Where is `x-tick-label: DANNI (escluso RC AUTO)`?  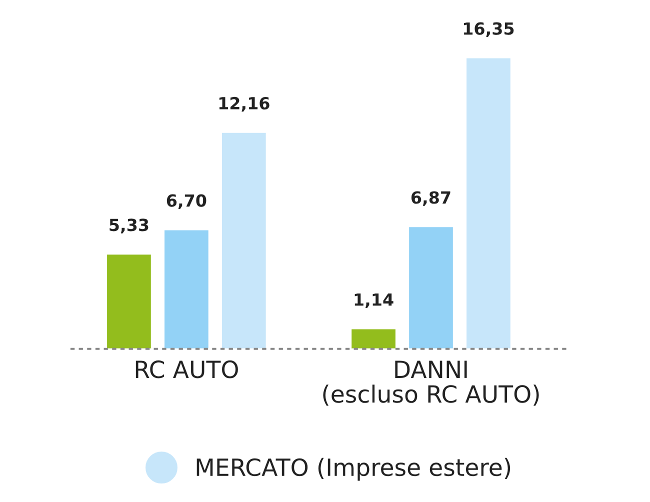 x-tick-label: DANNI (escluso RC AUTO) is located at coordinates (431, 383).